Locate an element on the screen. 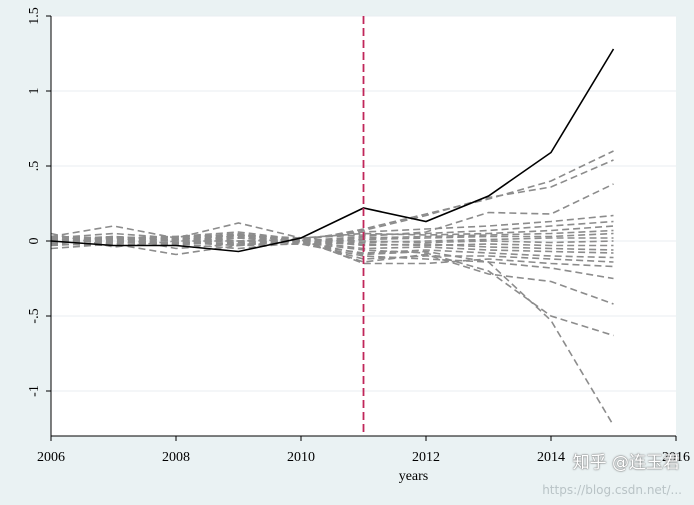 This screenshot has height=505, width=694. y-tick-label-0: -1 is located at coordinates (34, 391).